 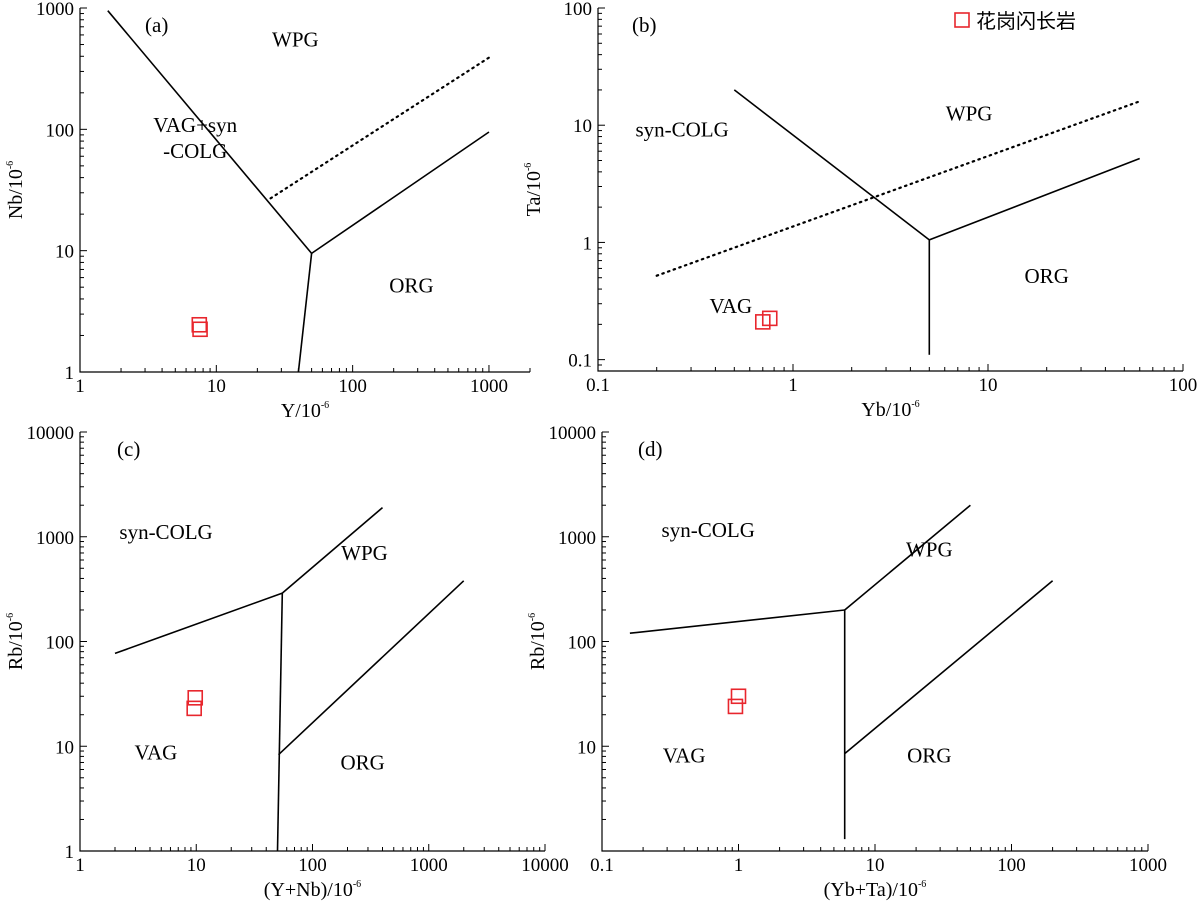 What do you see at coordinates (195, 125) in the screenshot?
I see `region-label: VAG+syn` at bounding box center [195, 125].